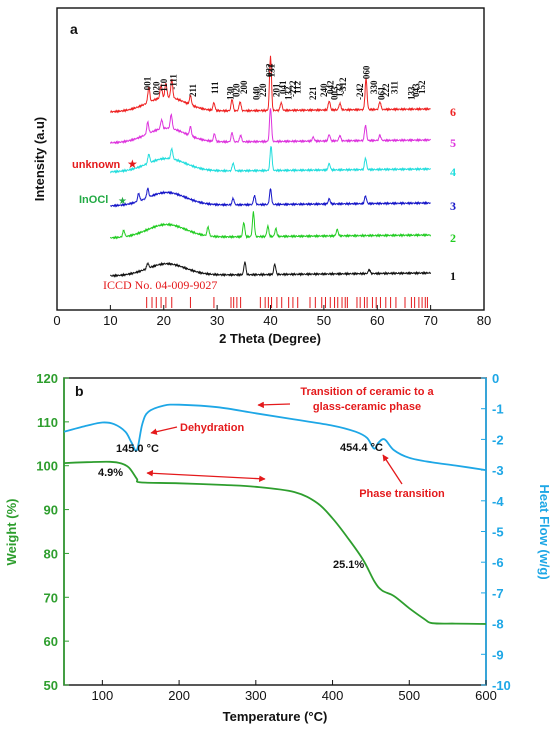 Image resolution: width=550 pixels, height=731 pixels. What do you see at coordinates (382, 93) in the screenshot?
I see `hkl-label: 061` at bounding box center [382, 93].